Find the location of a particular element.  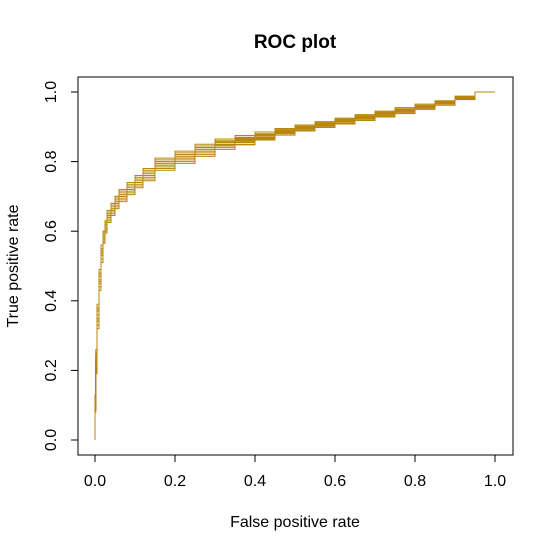

x-tick-label: 0.6 is located at coordinates (335, 481).